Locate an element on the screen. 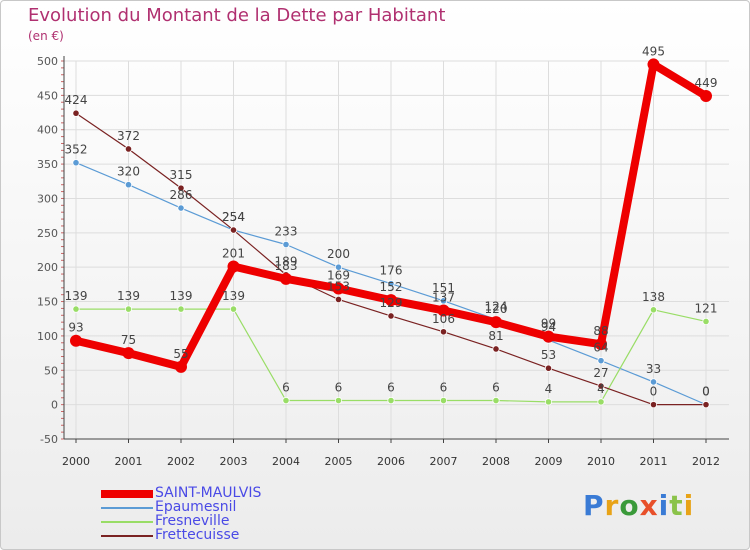 The image size is (750, 550). y-tick-label: 500 is located at coordinates (47, 61).